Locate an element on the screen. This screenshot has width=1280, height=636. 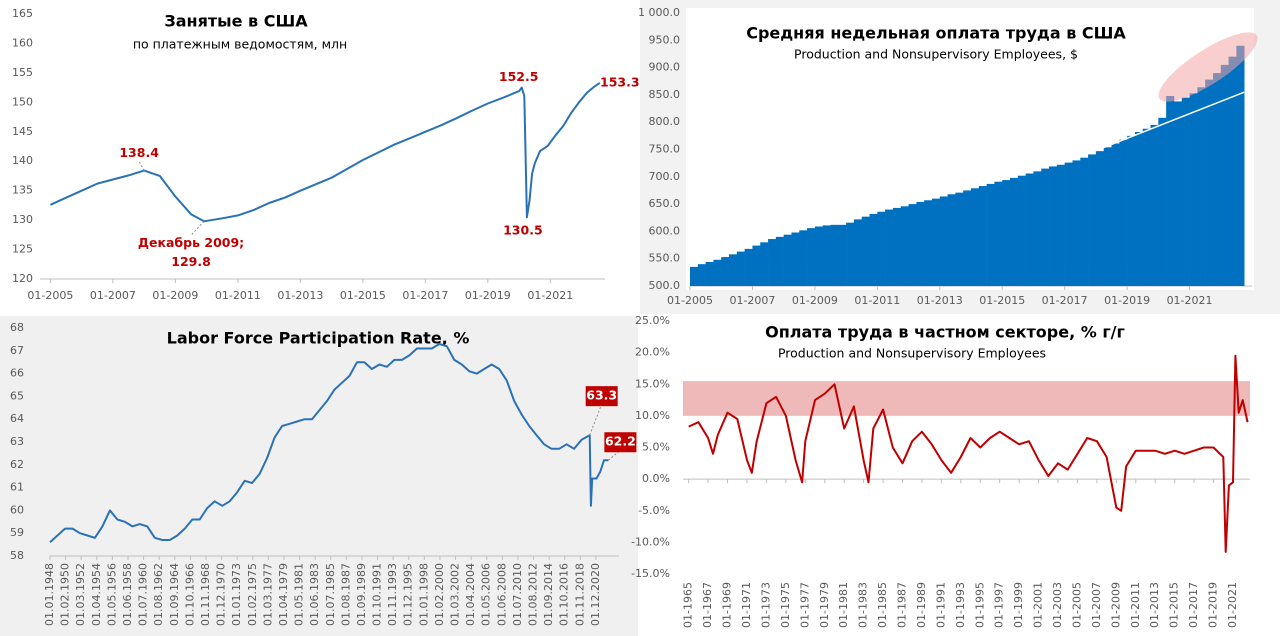
x-tick-label: 01-1977 is located at coordinates (804, 605).